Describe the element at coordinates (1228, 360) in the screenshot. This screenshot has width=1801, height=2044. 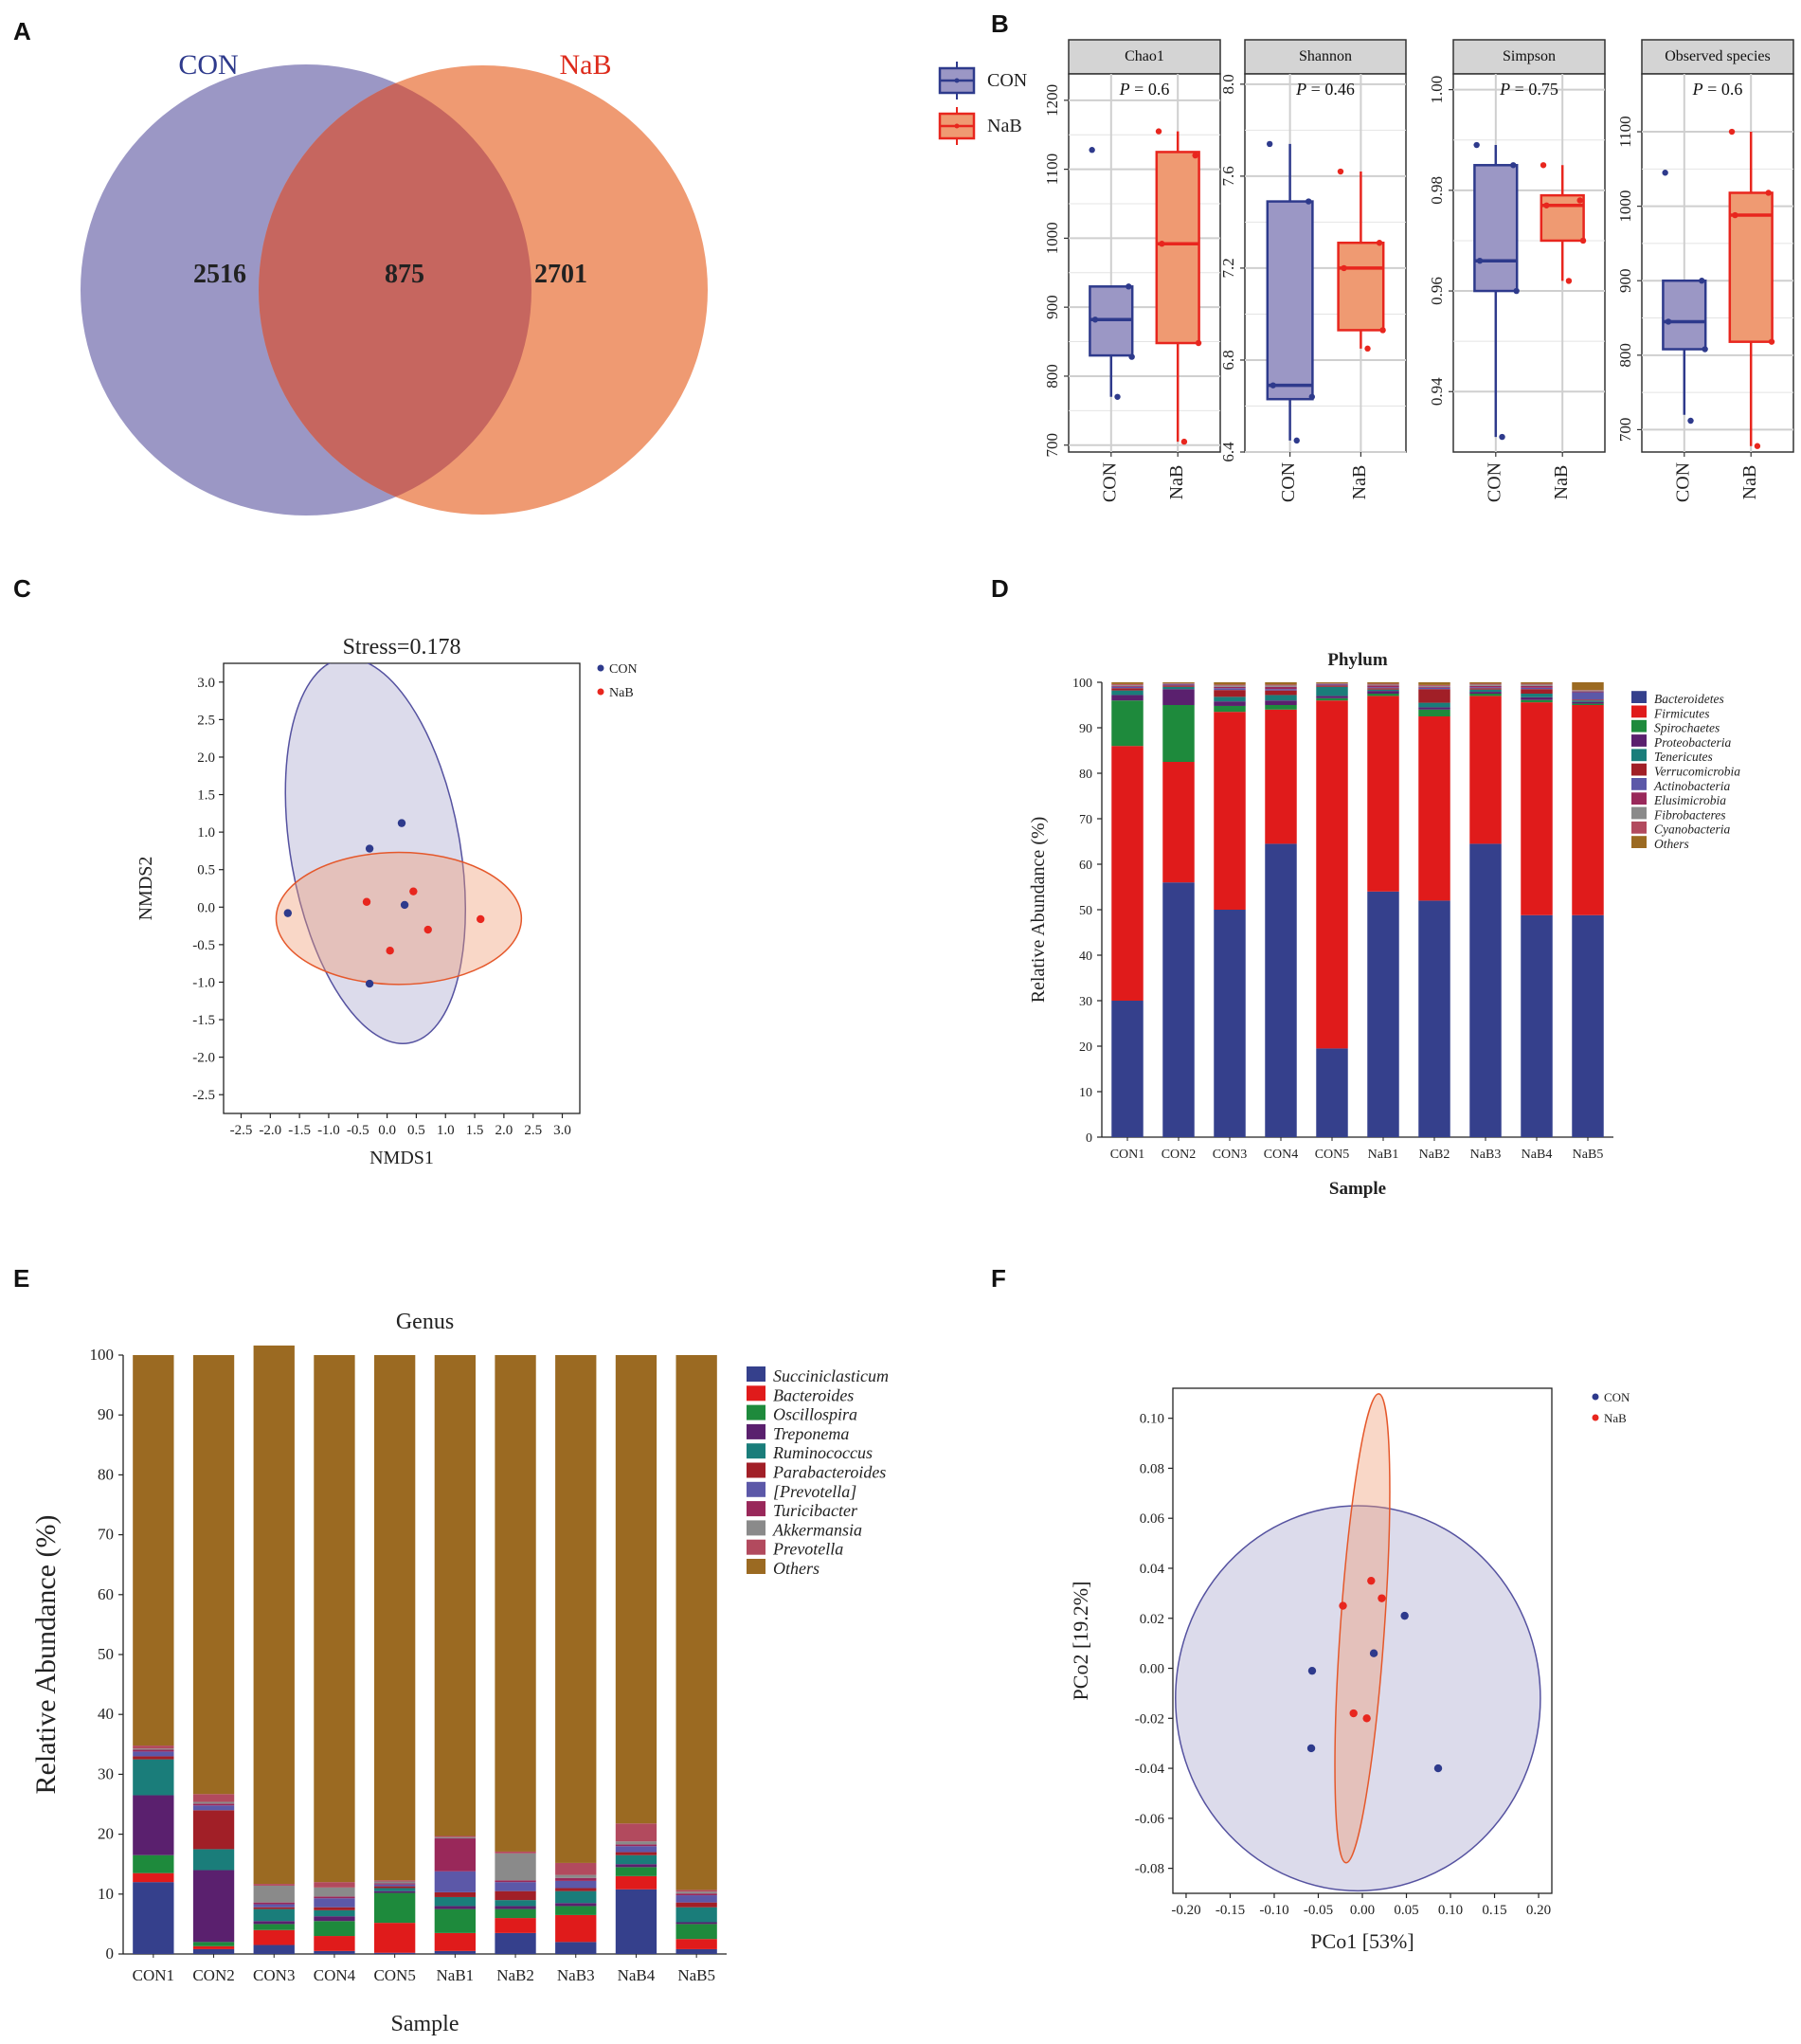
I see `y-tick-label: 6.8` at that location.